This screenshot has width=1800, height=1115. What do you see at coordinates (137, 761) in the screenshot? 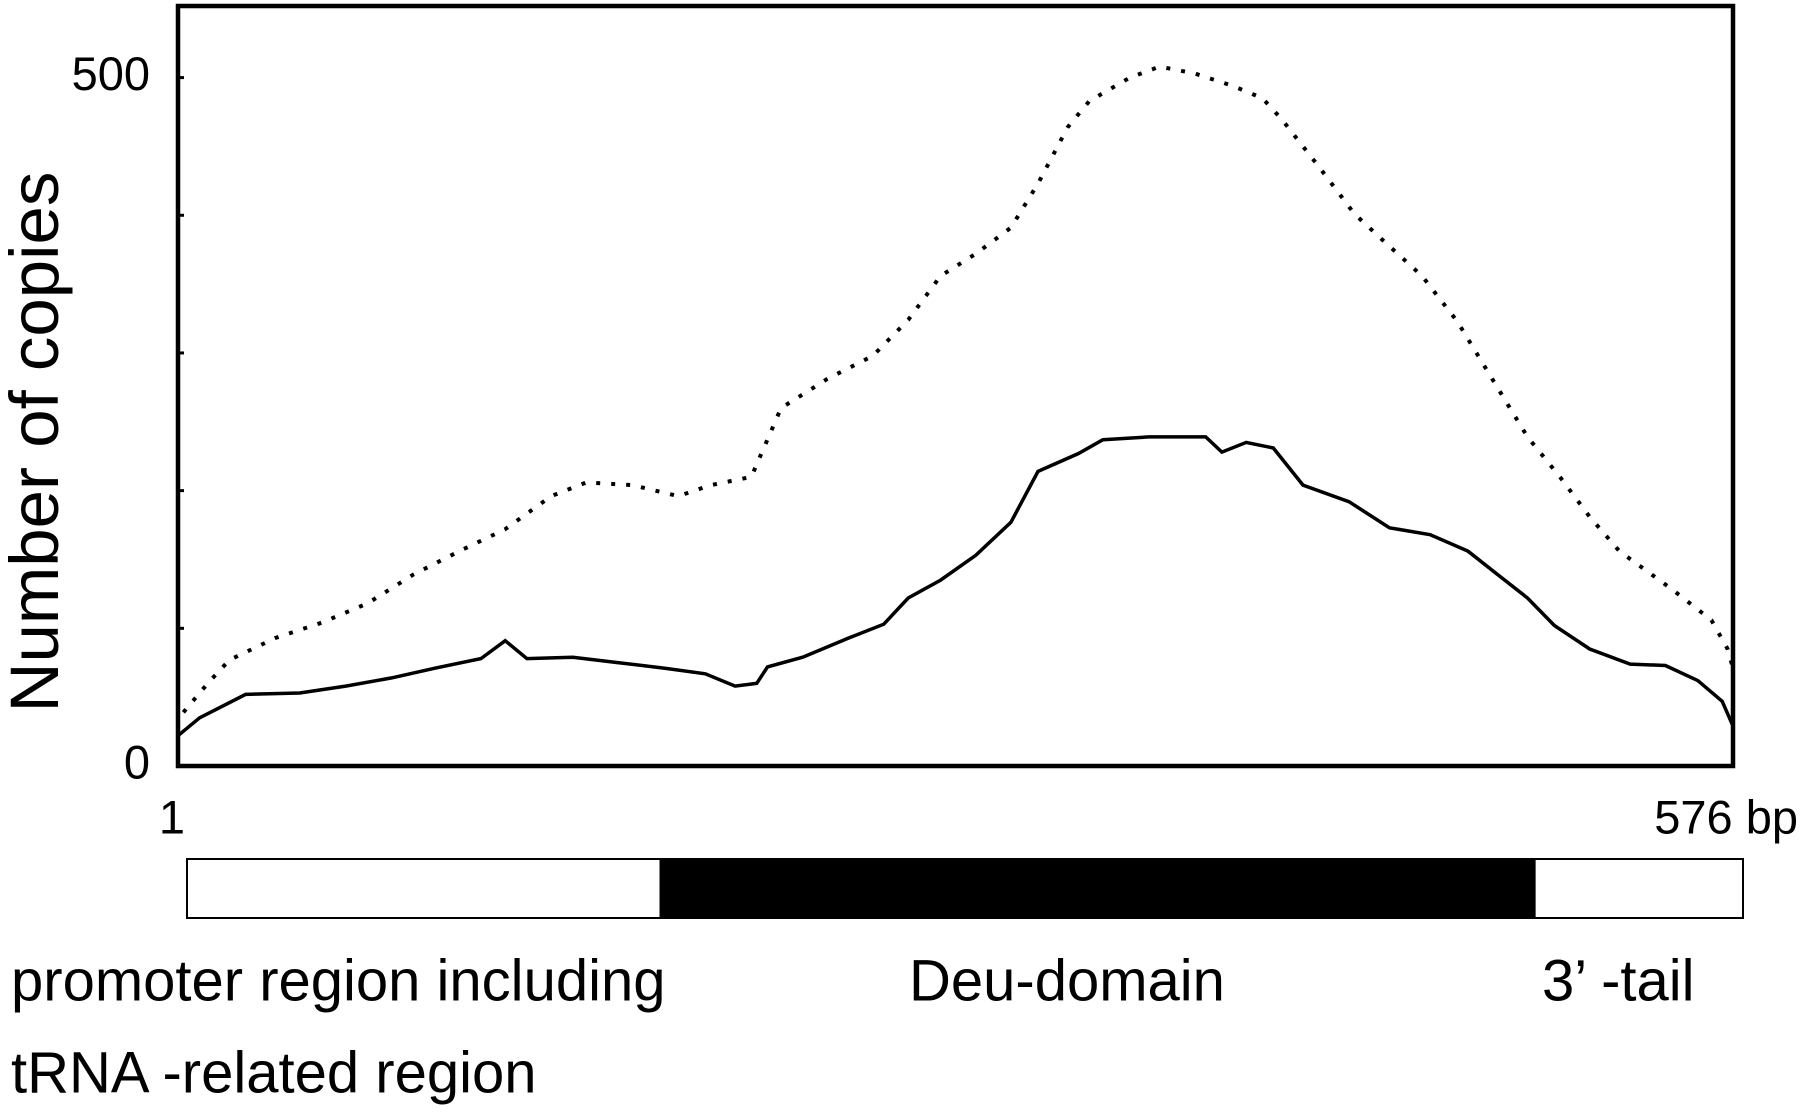
I see `y-tick-label: 0` at bounding box center [137, 761].